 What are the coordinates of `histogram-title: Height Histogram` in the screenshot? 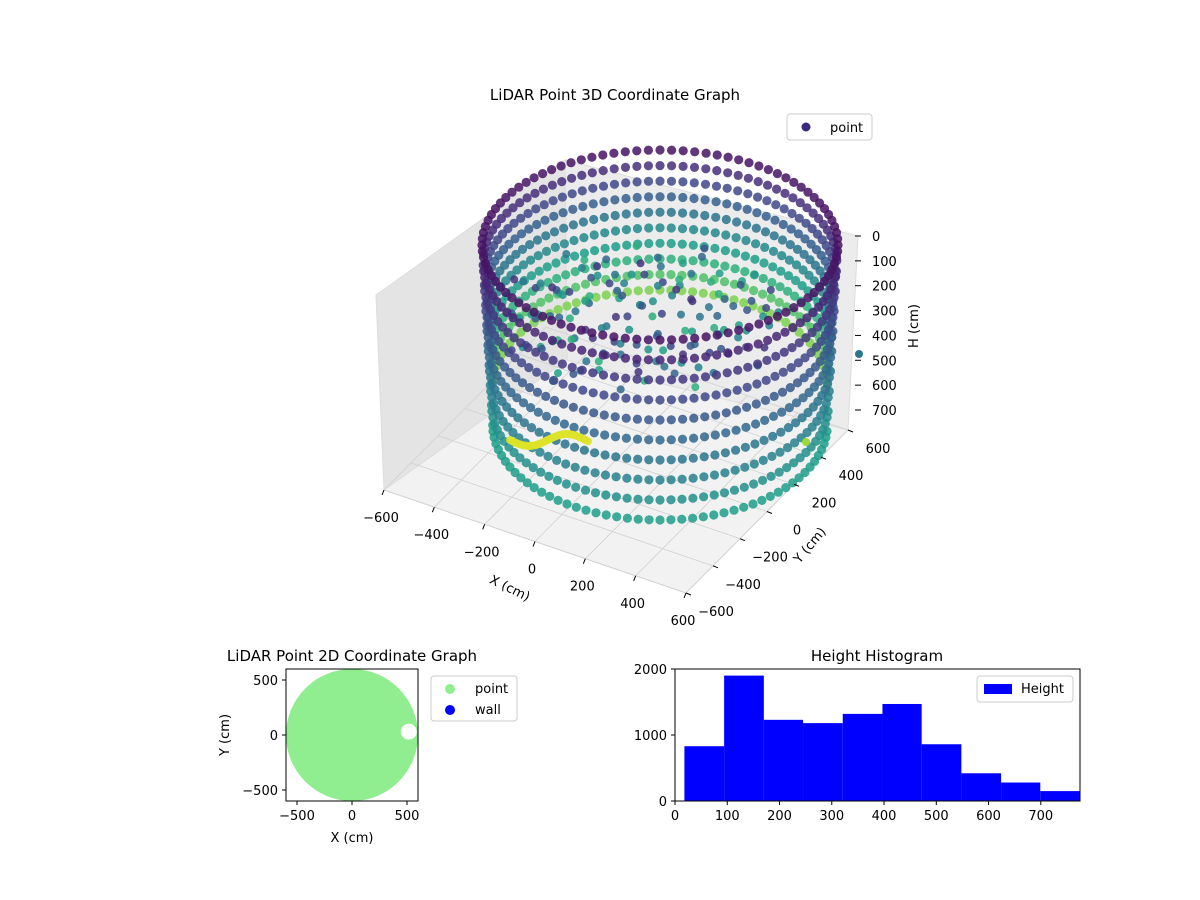 It's located at (877, 656).